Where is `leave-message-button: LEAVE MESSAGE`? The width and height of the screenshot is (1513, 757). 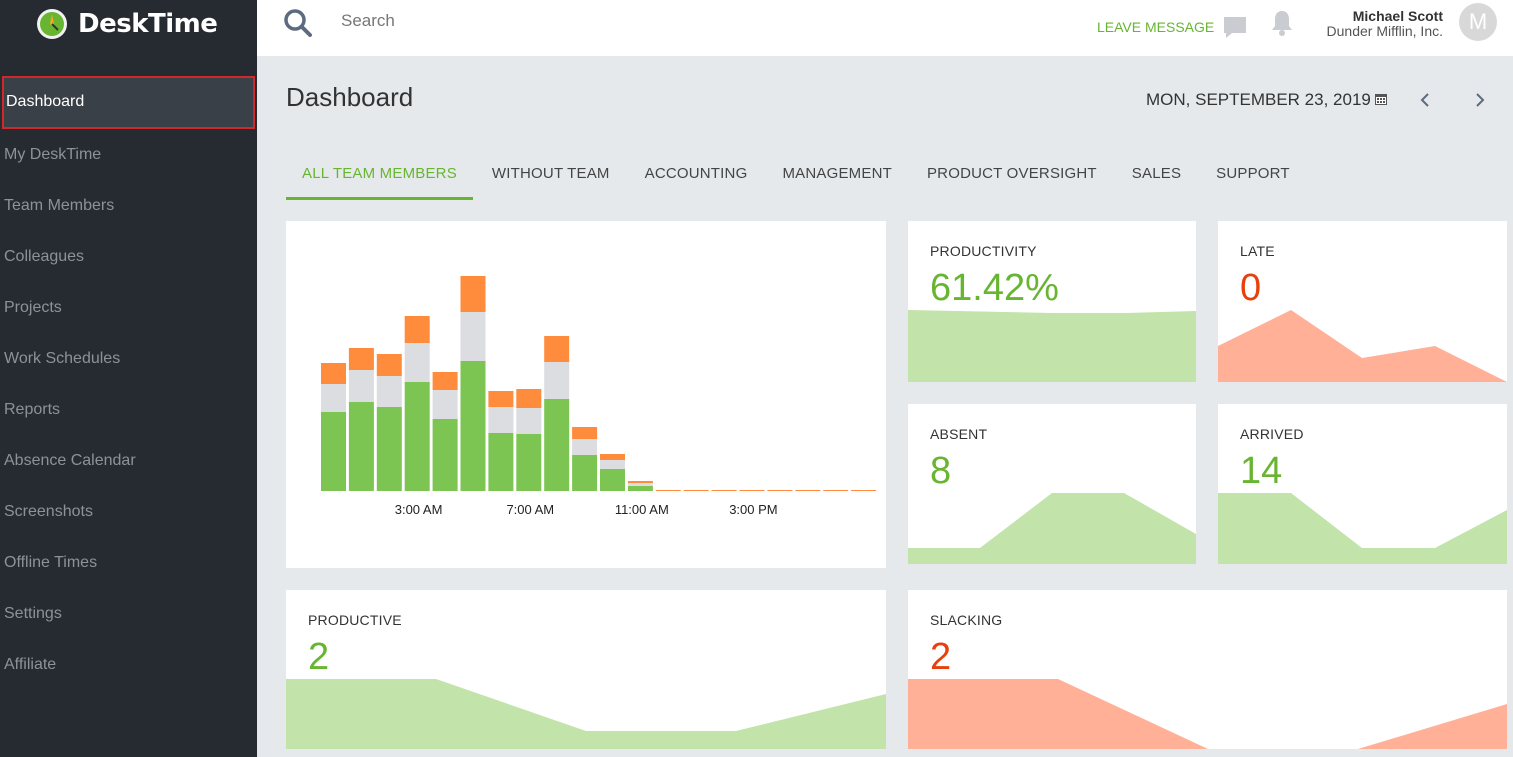
leave-message-button: LEAVE MESSAGE is located at coordinates (1172, 27).